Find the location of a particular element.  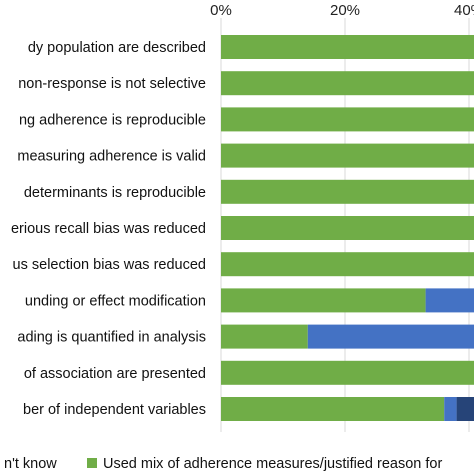

x-axis-ticks: 0% 20% 40% is located at coordinates (342, 10).